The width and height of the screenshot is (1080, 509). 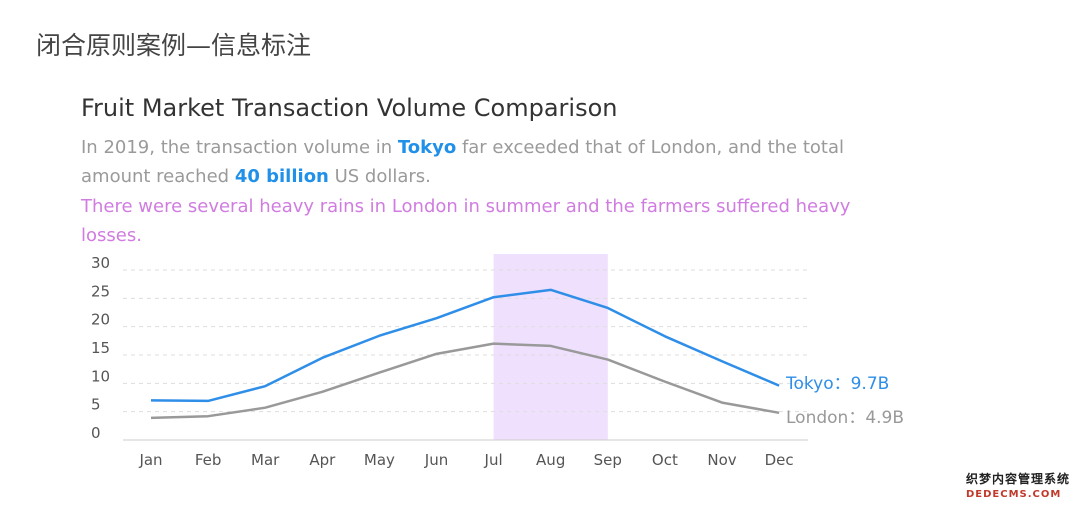 I want to click on series-end-label-london: London：4.9B, so click(x=845, y=418).